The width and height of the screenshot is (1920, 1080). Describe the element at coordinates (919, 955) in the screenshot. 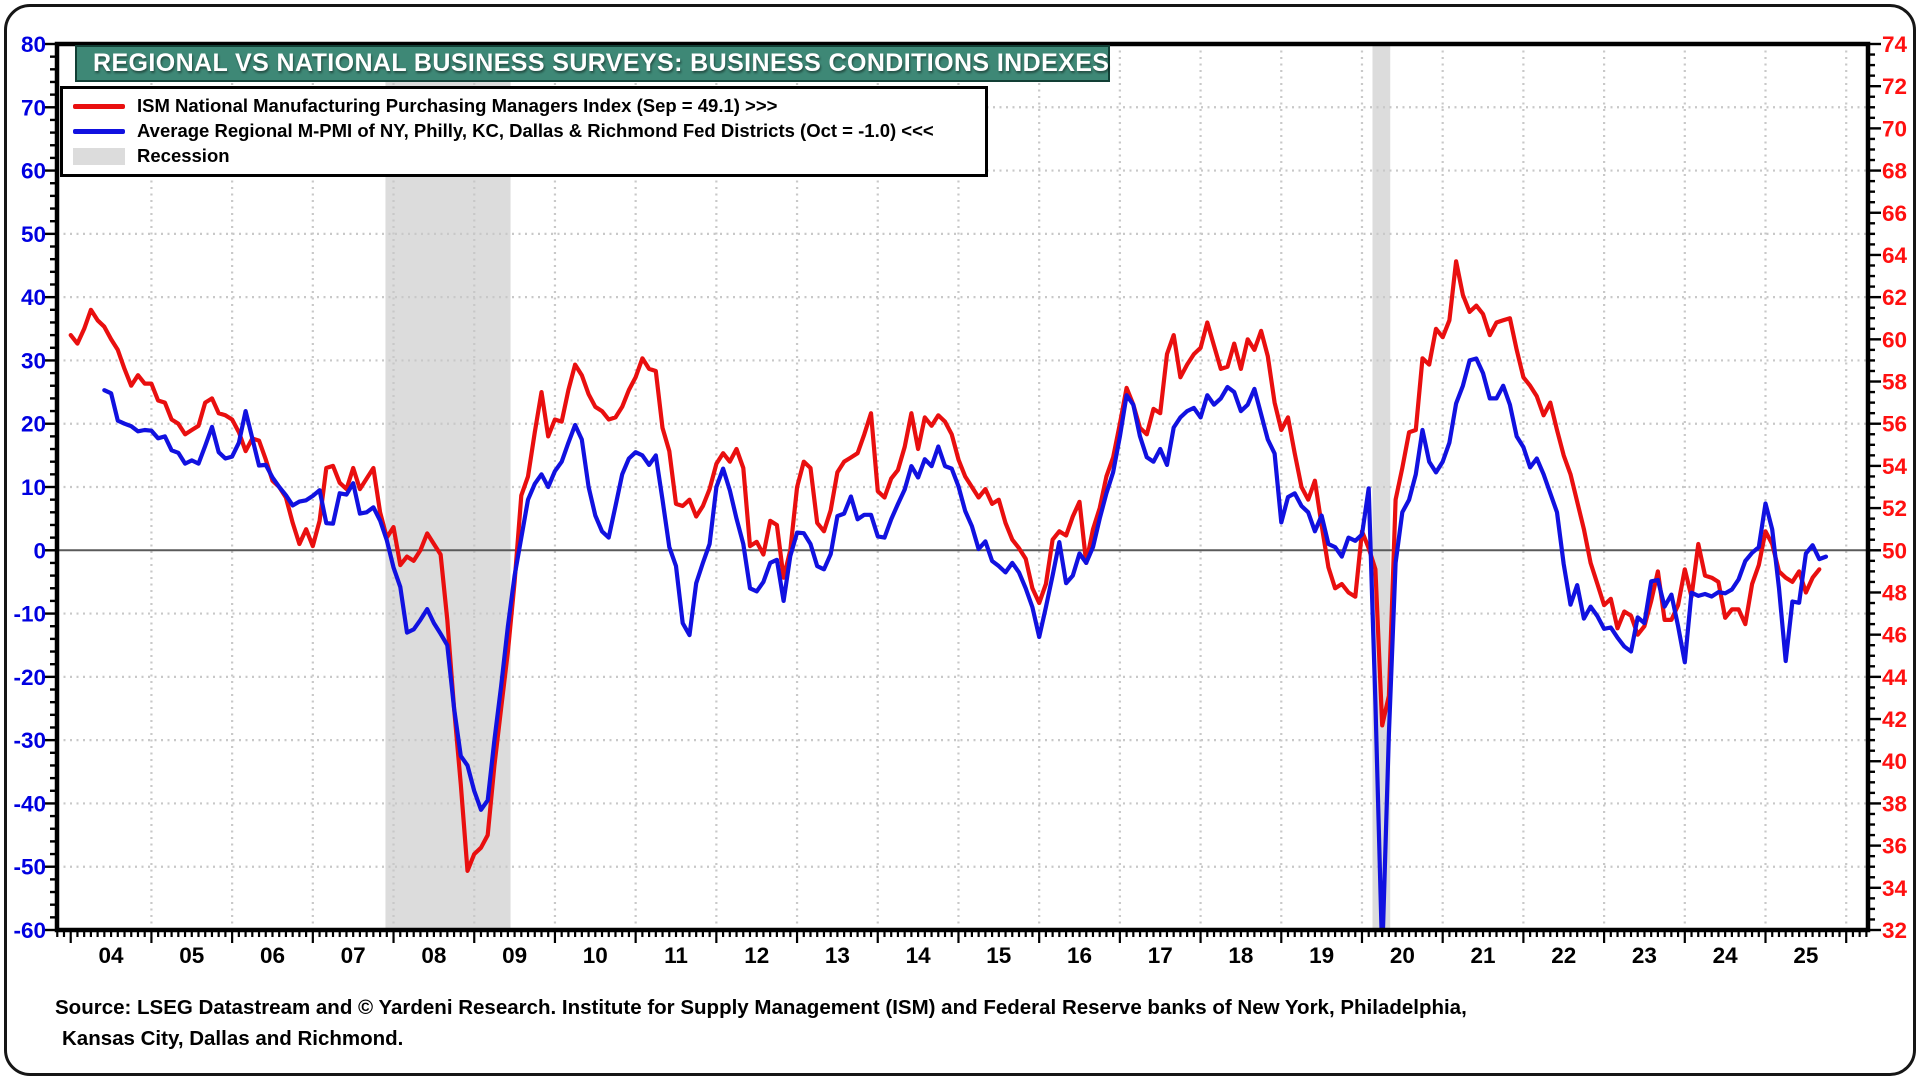

I see `x-axis-year-label: 14` at that location.